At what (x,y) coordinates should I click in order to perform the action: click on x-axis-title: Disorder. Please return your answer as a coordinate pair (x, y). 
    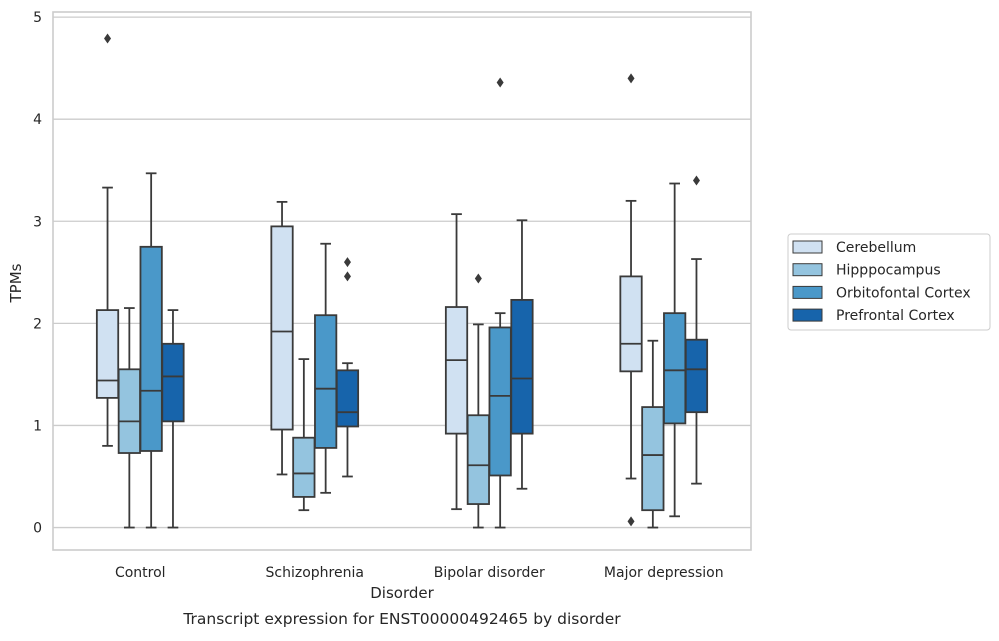
    Looking at the image, I should click on (402, 593).